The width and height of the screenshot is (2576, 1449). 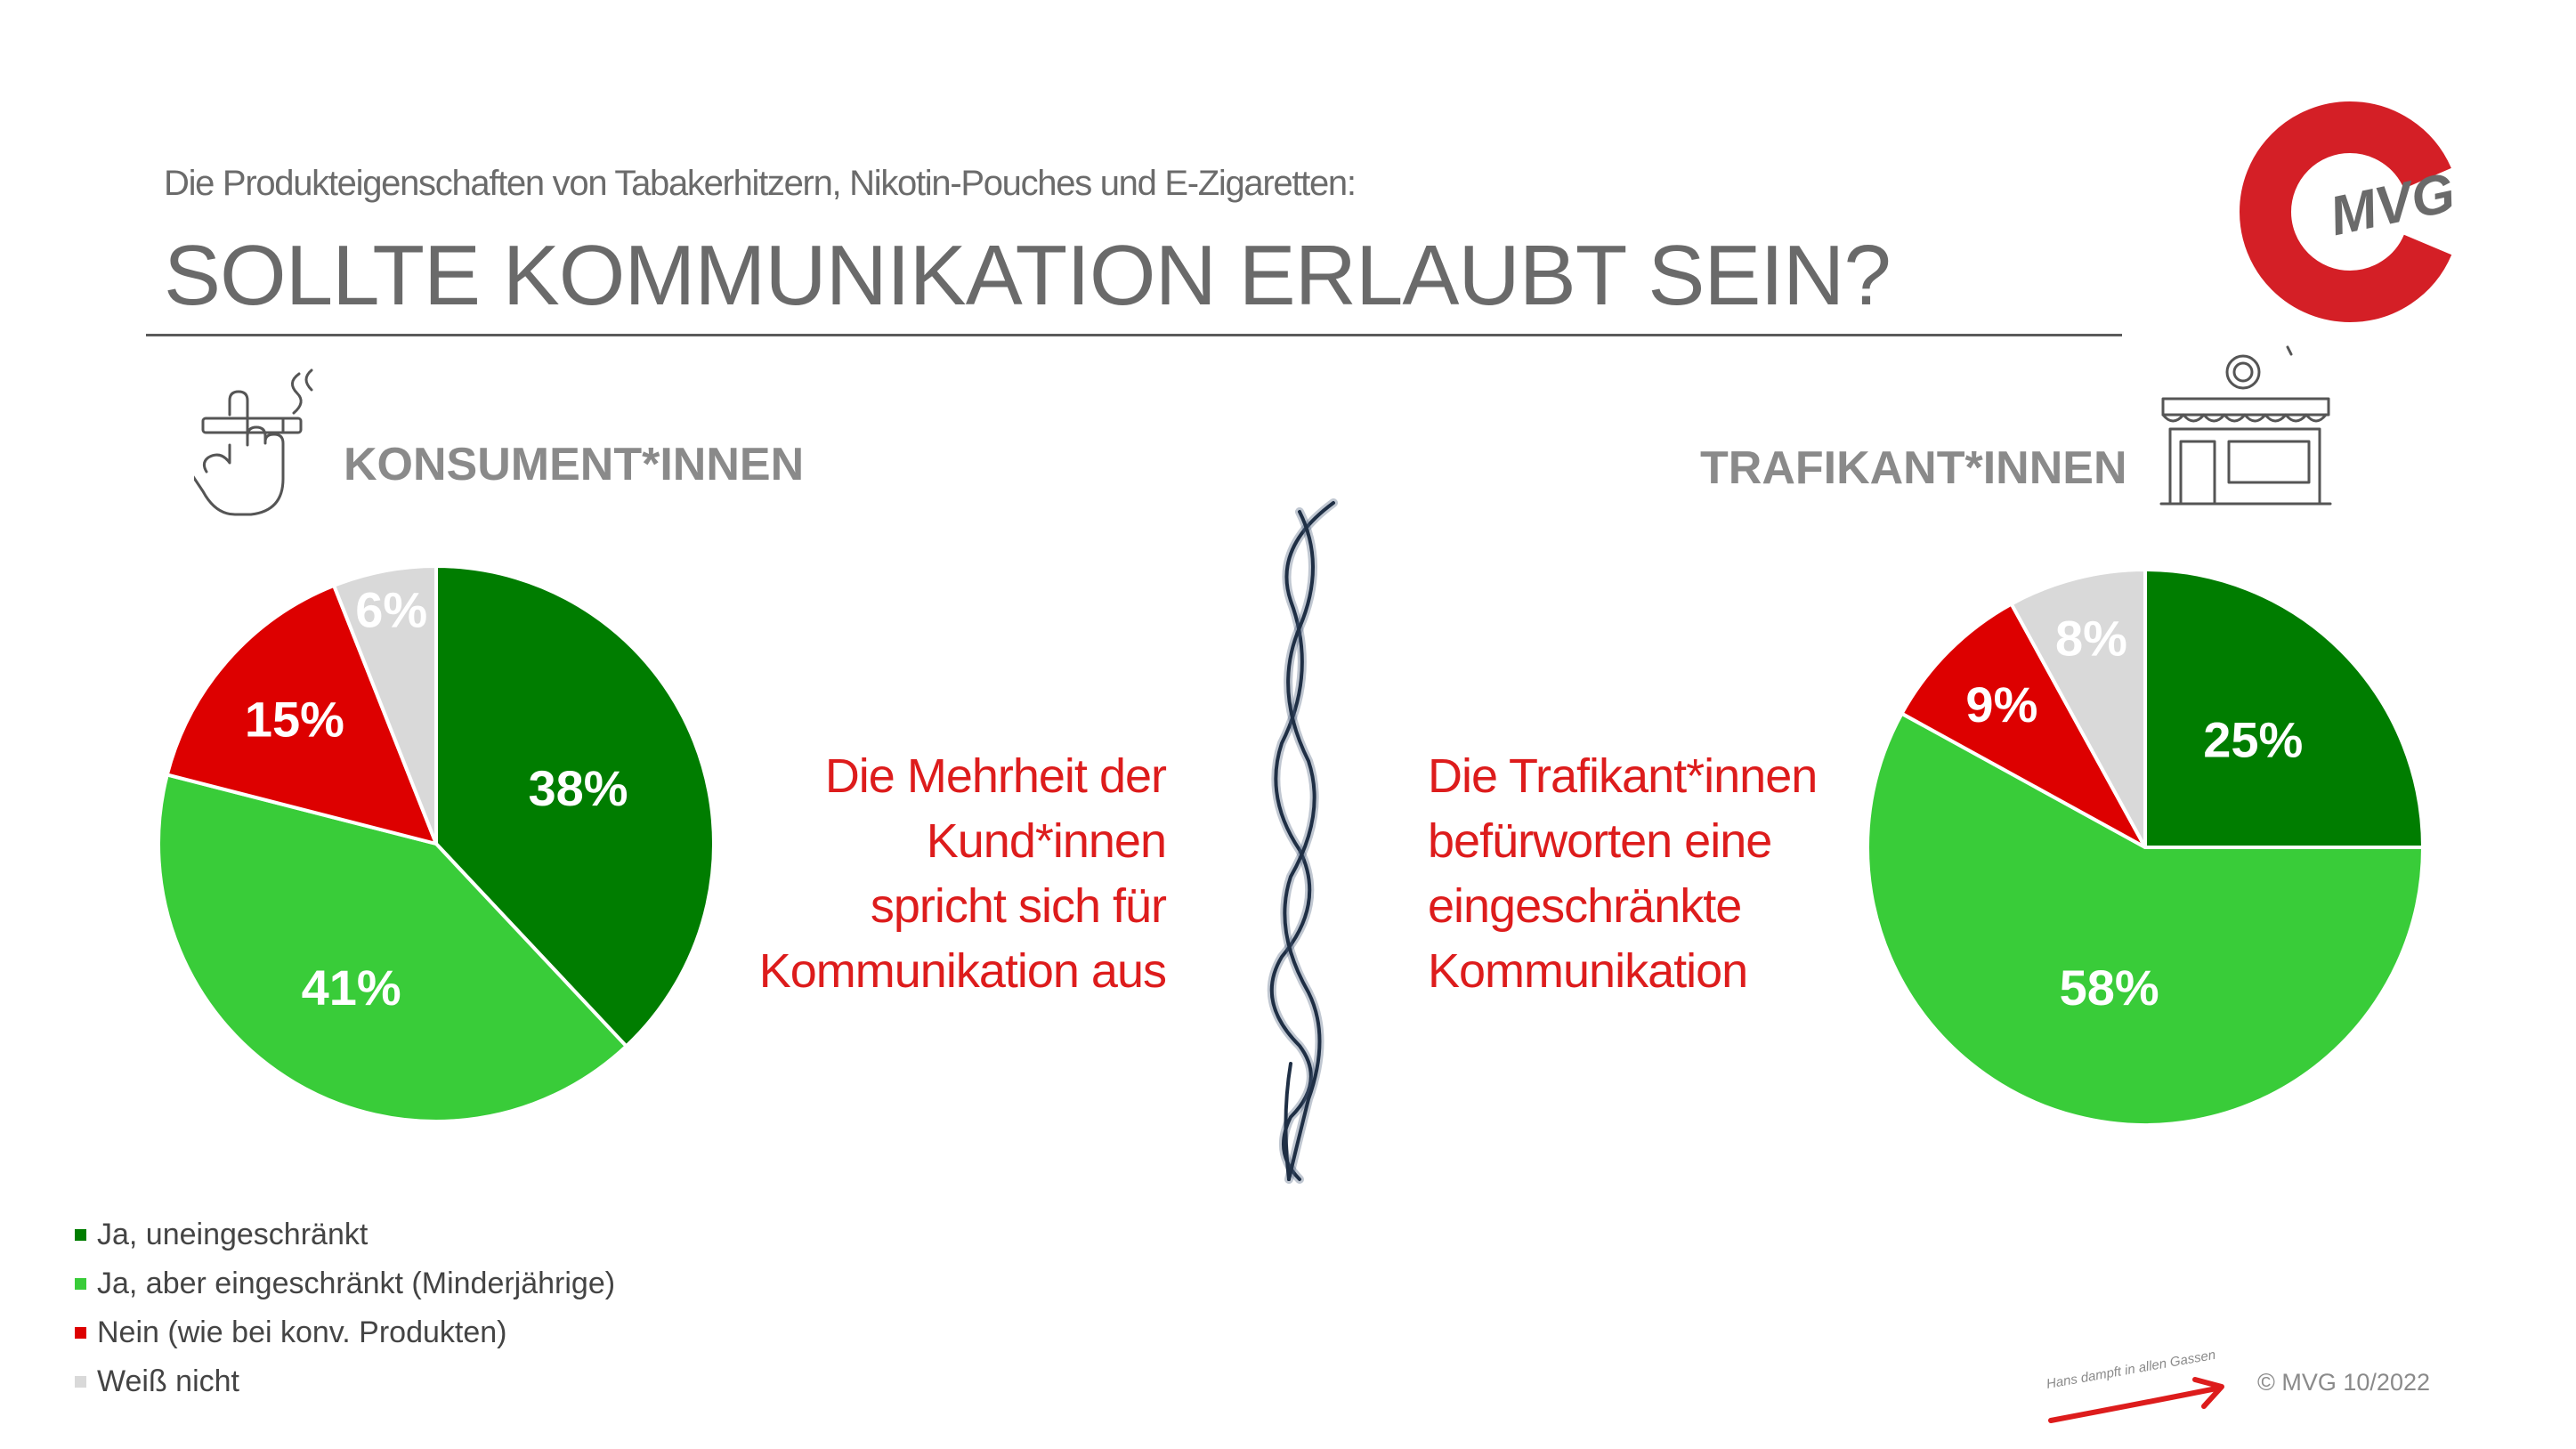 What do you see at coordinates (351, 987) in the screenshot?
I see `pie-data-label: 41%` at bounding box center [351, 987].